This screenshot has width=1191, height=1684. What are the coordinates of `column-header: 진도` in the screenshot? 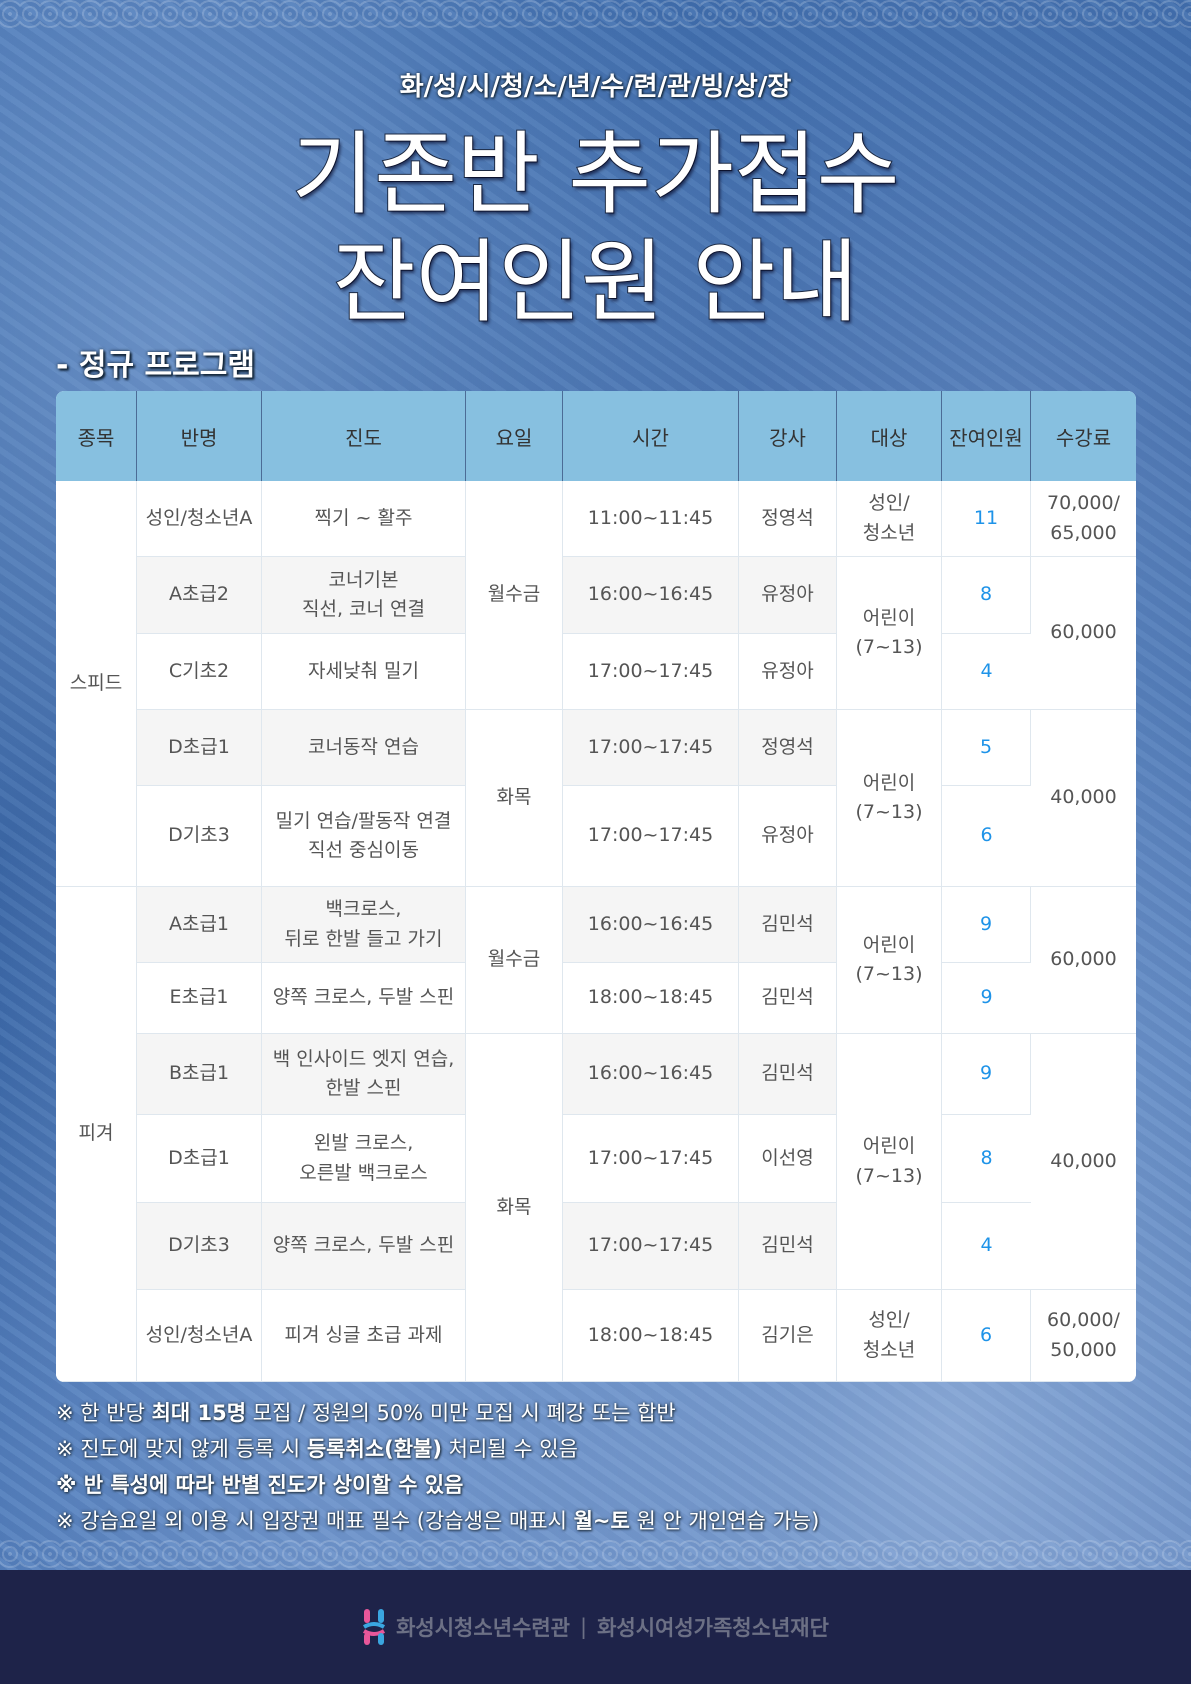 It's located at (364, 436).